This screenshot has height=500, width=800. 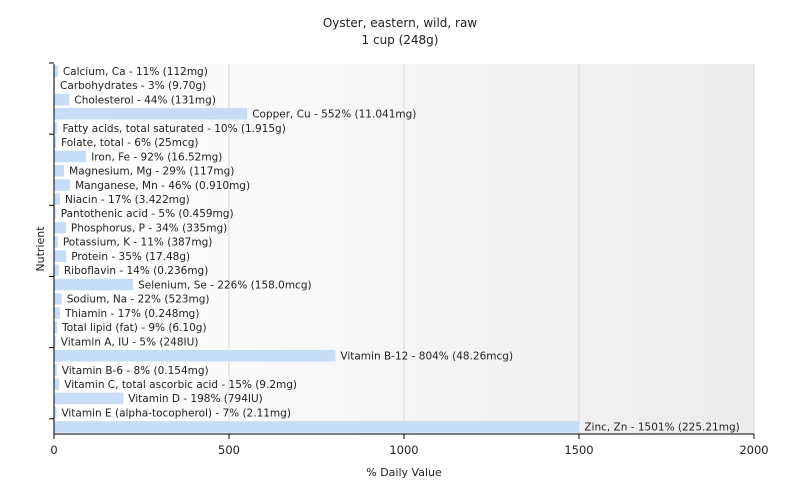 What do you see at coordinates (151, 172) in the screenshot?
I see `bar-label: Magnesium, Mg - 29% (117mg)` at bounding box center [151, 172].